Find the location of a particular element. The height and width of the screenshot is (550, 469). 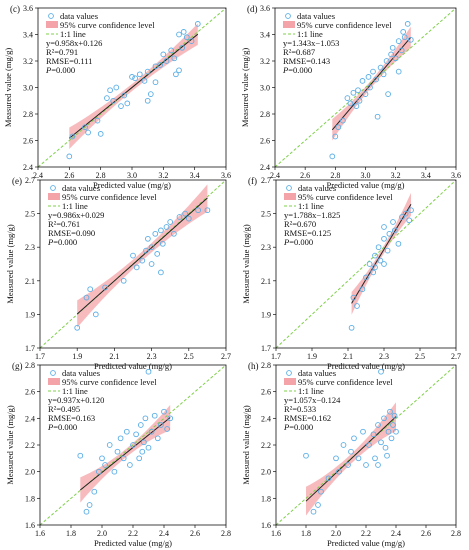

stat-line: RMSE=0.162 is located at coordinates (307, 418).